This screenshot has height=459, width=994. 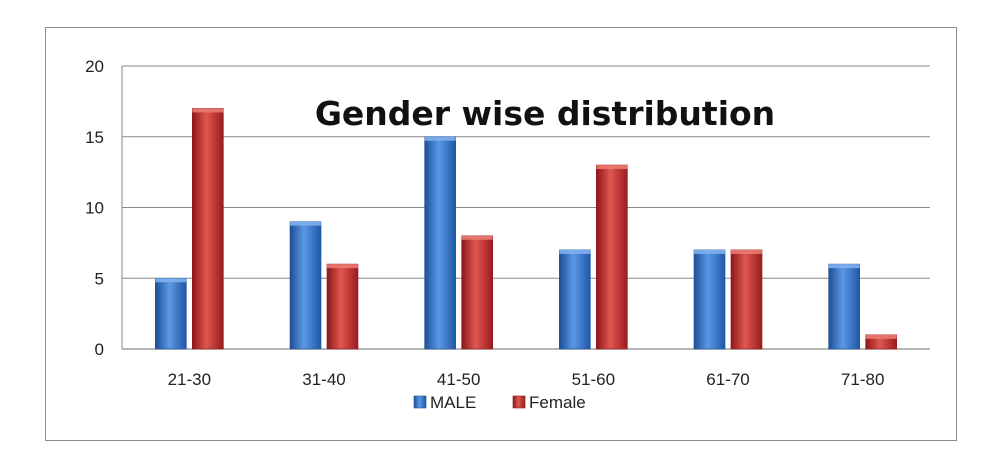 What do you see at coordinates (593, 379) in the screenshot?
I see `x-tick-label: 51-60` at bounding box center [593, 379].